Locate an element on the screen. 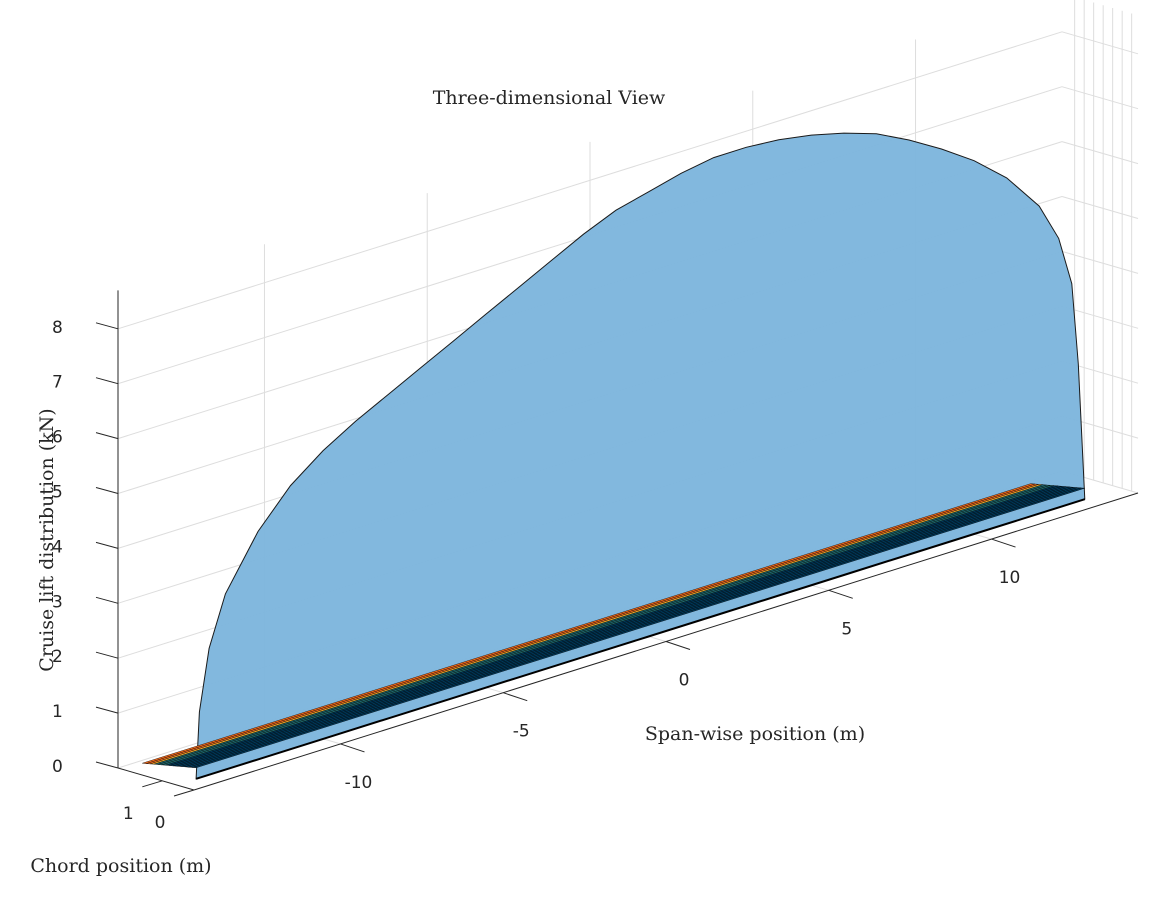  y-axis-label: Chord position (m) is located at coordinates (120, 866).